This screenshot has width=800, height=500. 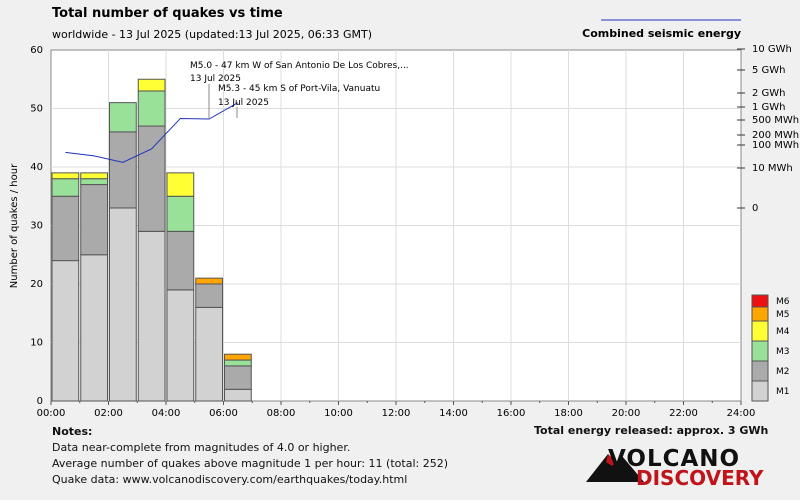 I want to click on annotation-1-line-2: 13 Jul 2025, so click(x=215, y=79).